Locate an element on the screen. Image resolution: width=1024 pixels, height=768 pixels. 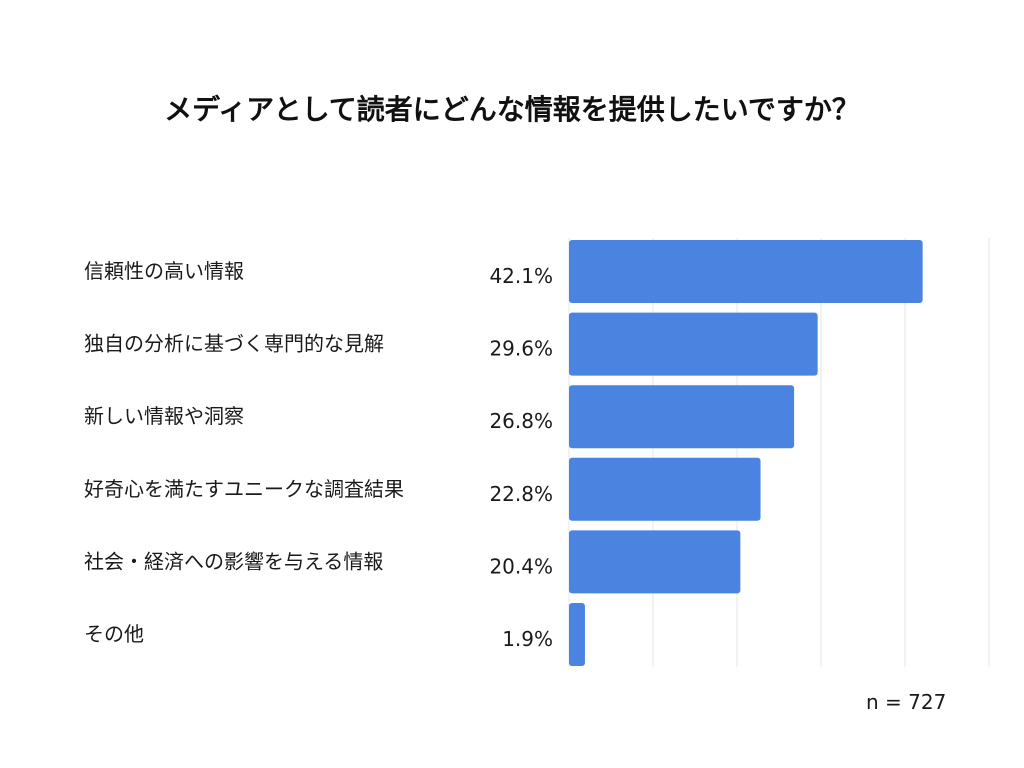
category-label: 好奇心を満たすユニークな調査結果 is located at coordinates (244, 489).